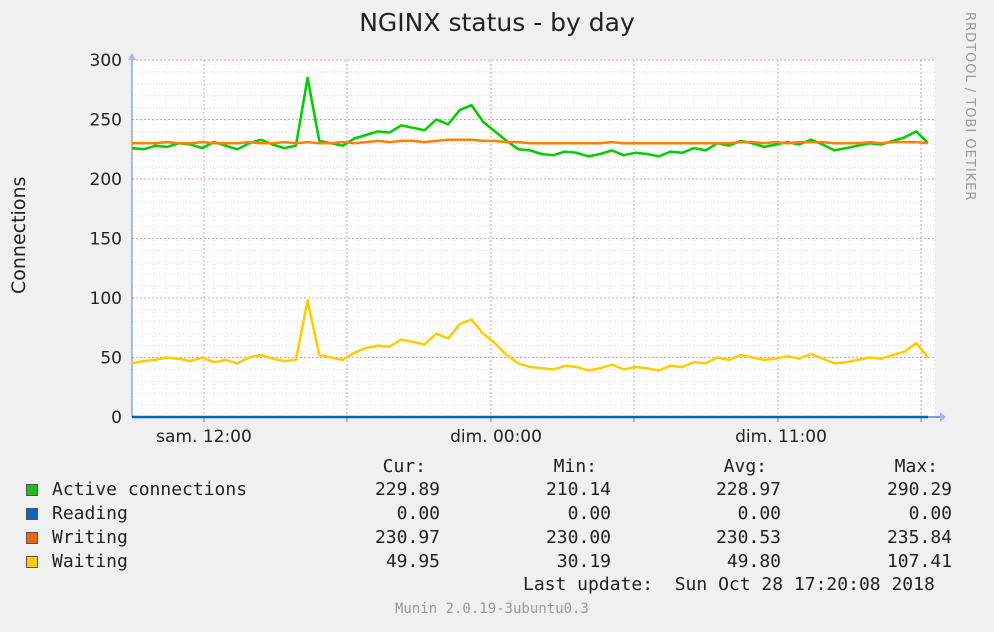 The width and height of the screenshot is (994, 632). I want to click on legend-swatch-reading, so click(32, 514).